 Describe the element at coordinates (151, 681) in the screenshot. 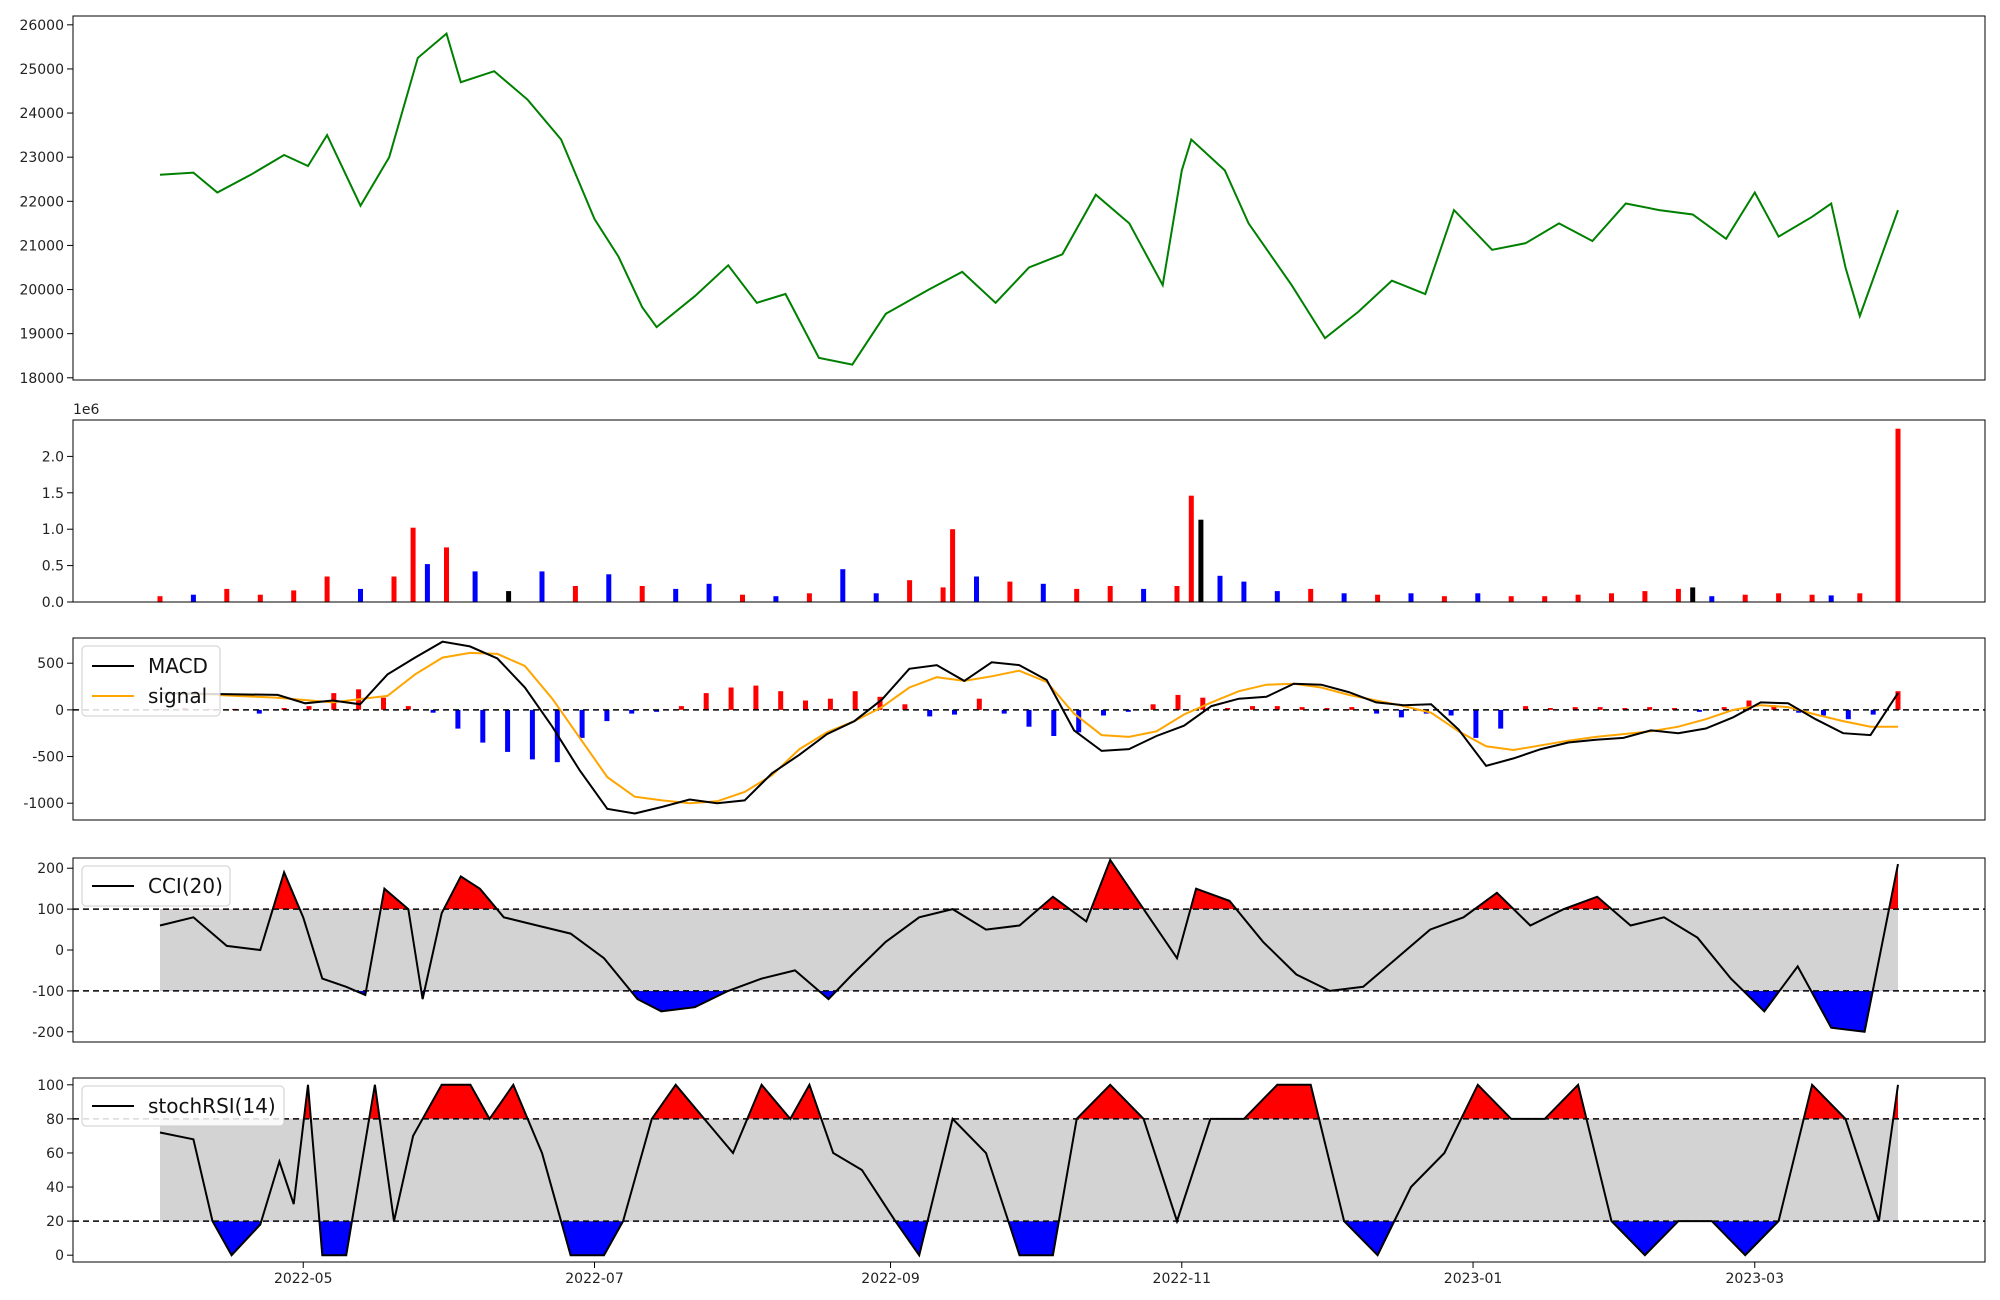

I see `macd-legend-box` at that location.